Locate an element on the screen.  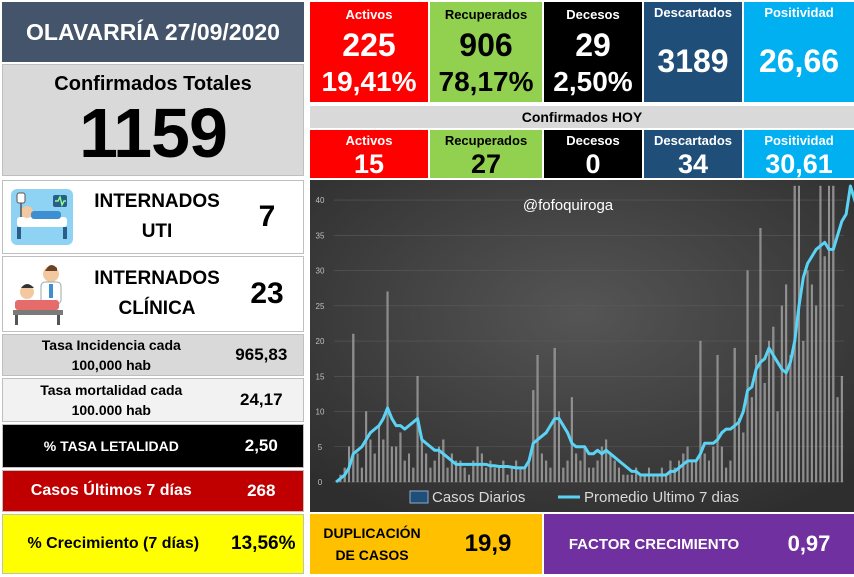
confirmed-totals-label: Confirmados Totales is located at coordinates (153, 83).